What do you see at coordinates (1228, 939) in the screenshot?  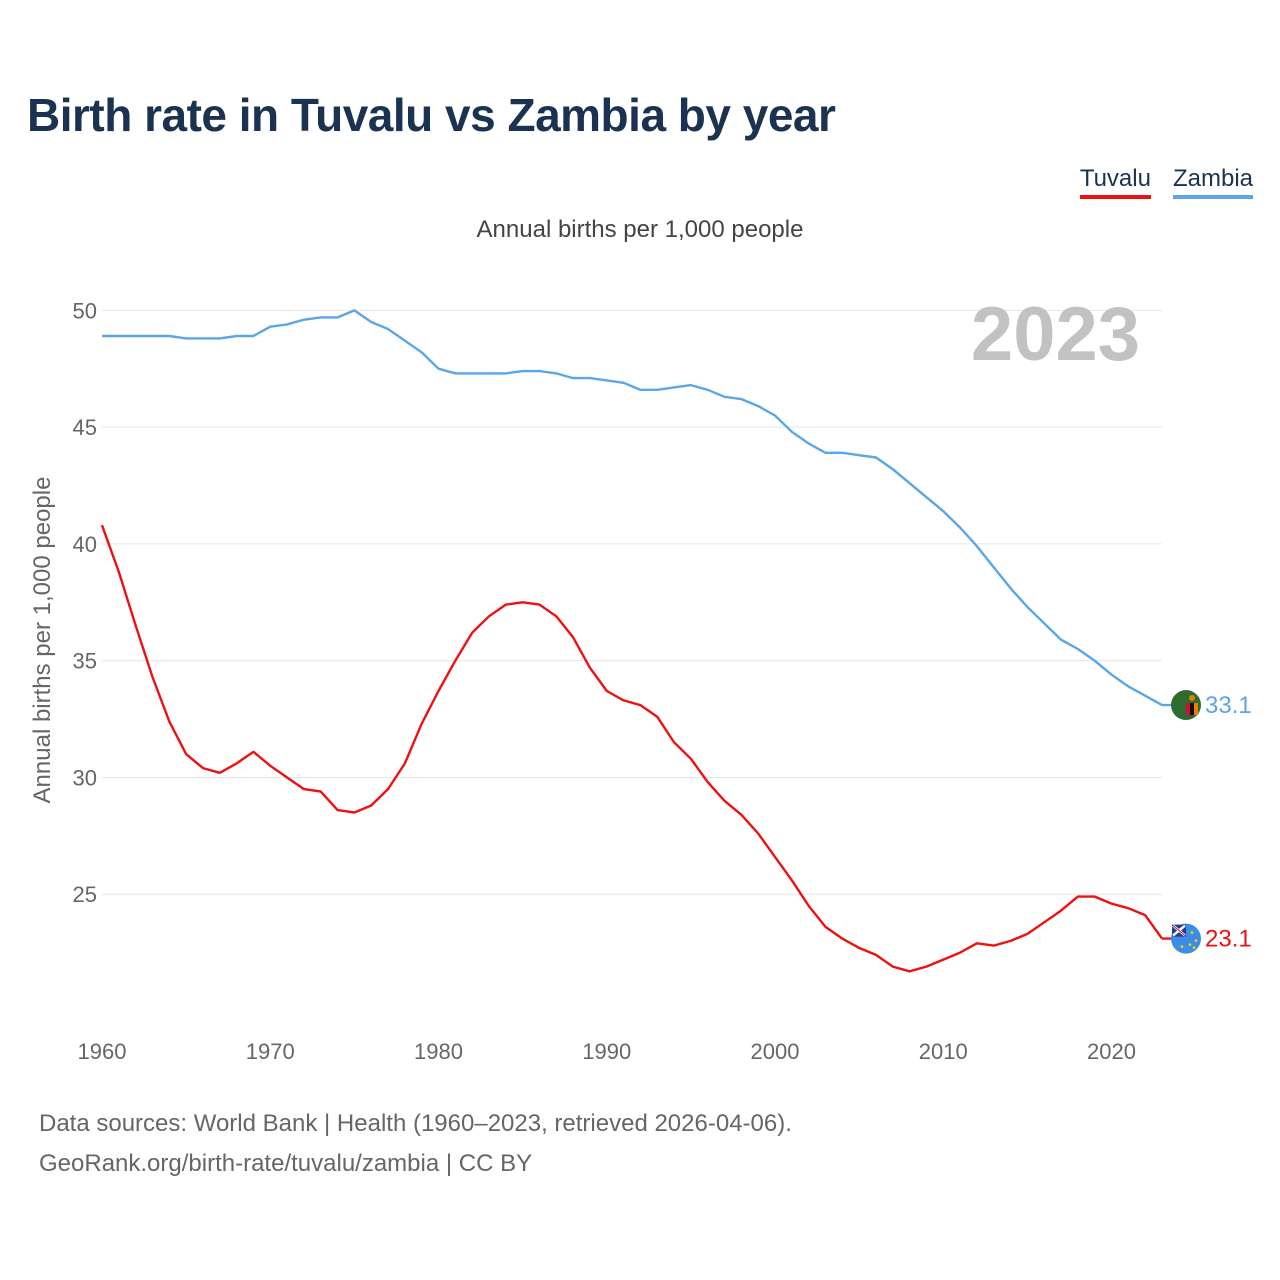 I see `end-value-label-tuvalu: 23.1` at bounding box center [1228, 939].